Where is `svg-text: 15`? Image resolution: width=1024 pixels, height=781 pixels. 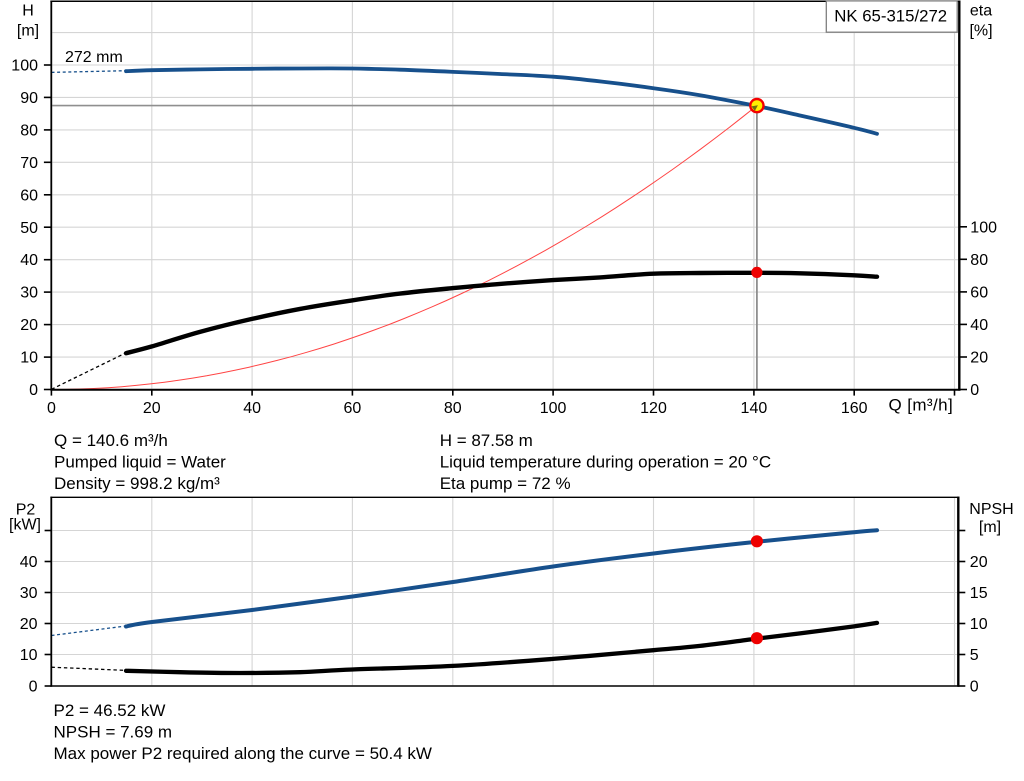 svg-text: 15 is located at coordinates (979, 593).